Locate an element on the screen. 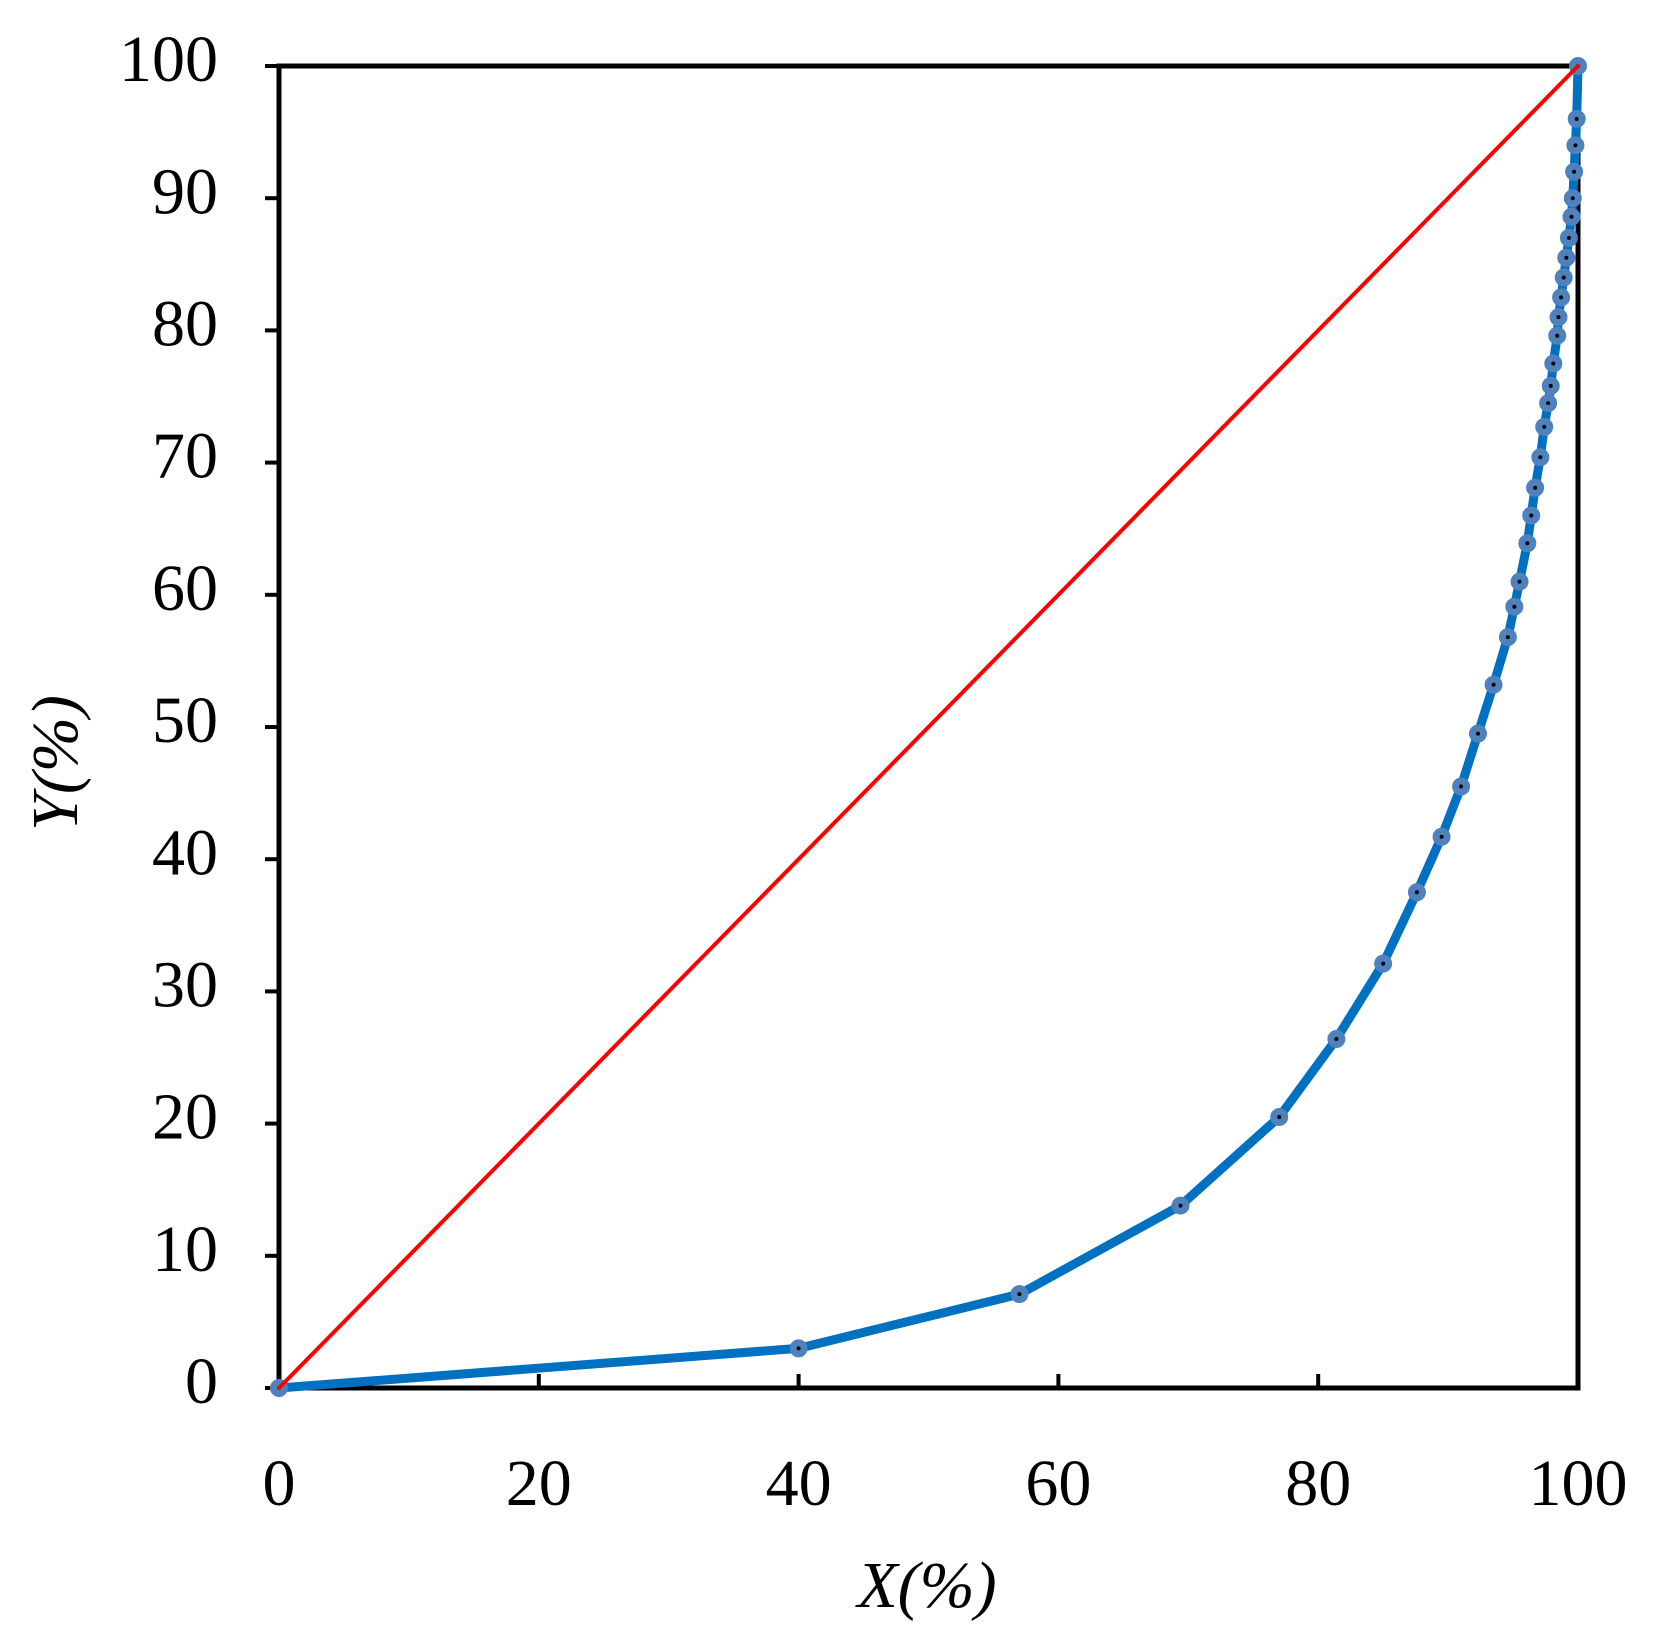  x-tick-label: 20 is located at coordinates (539, 1483).